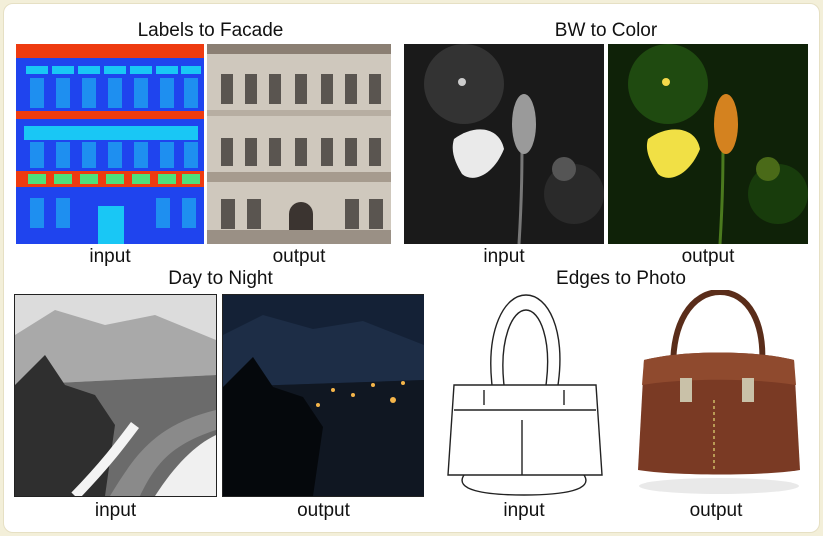  What do you see at coordinates (708, 144) in the screenshot?
I see `bw-output-image` at bounding box center [708, 144].